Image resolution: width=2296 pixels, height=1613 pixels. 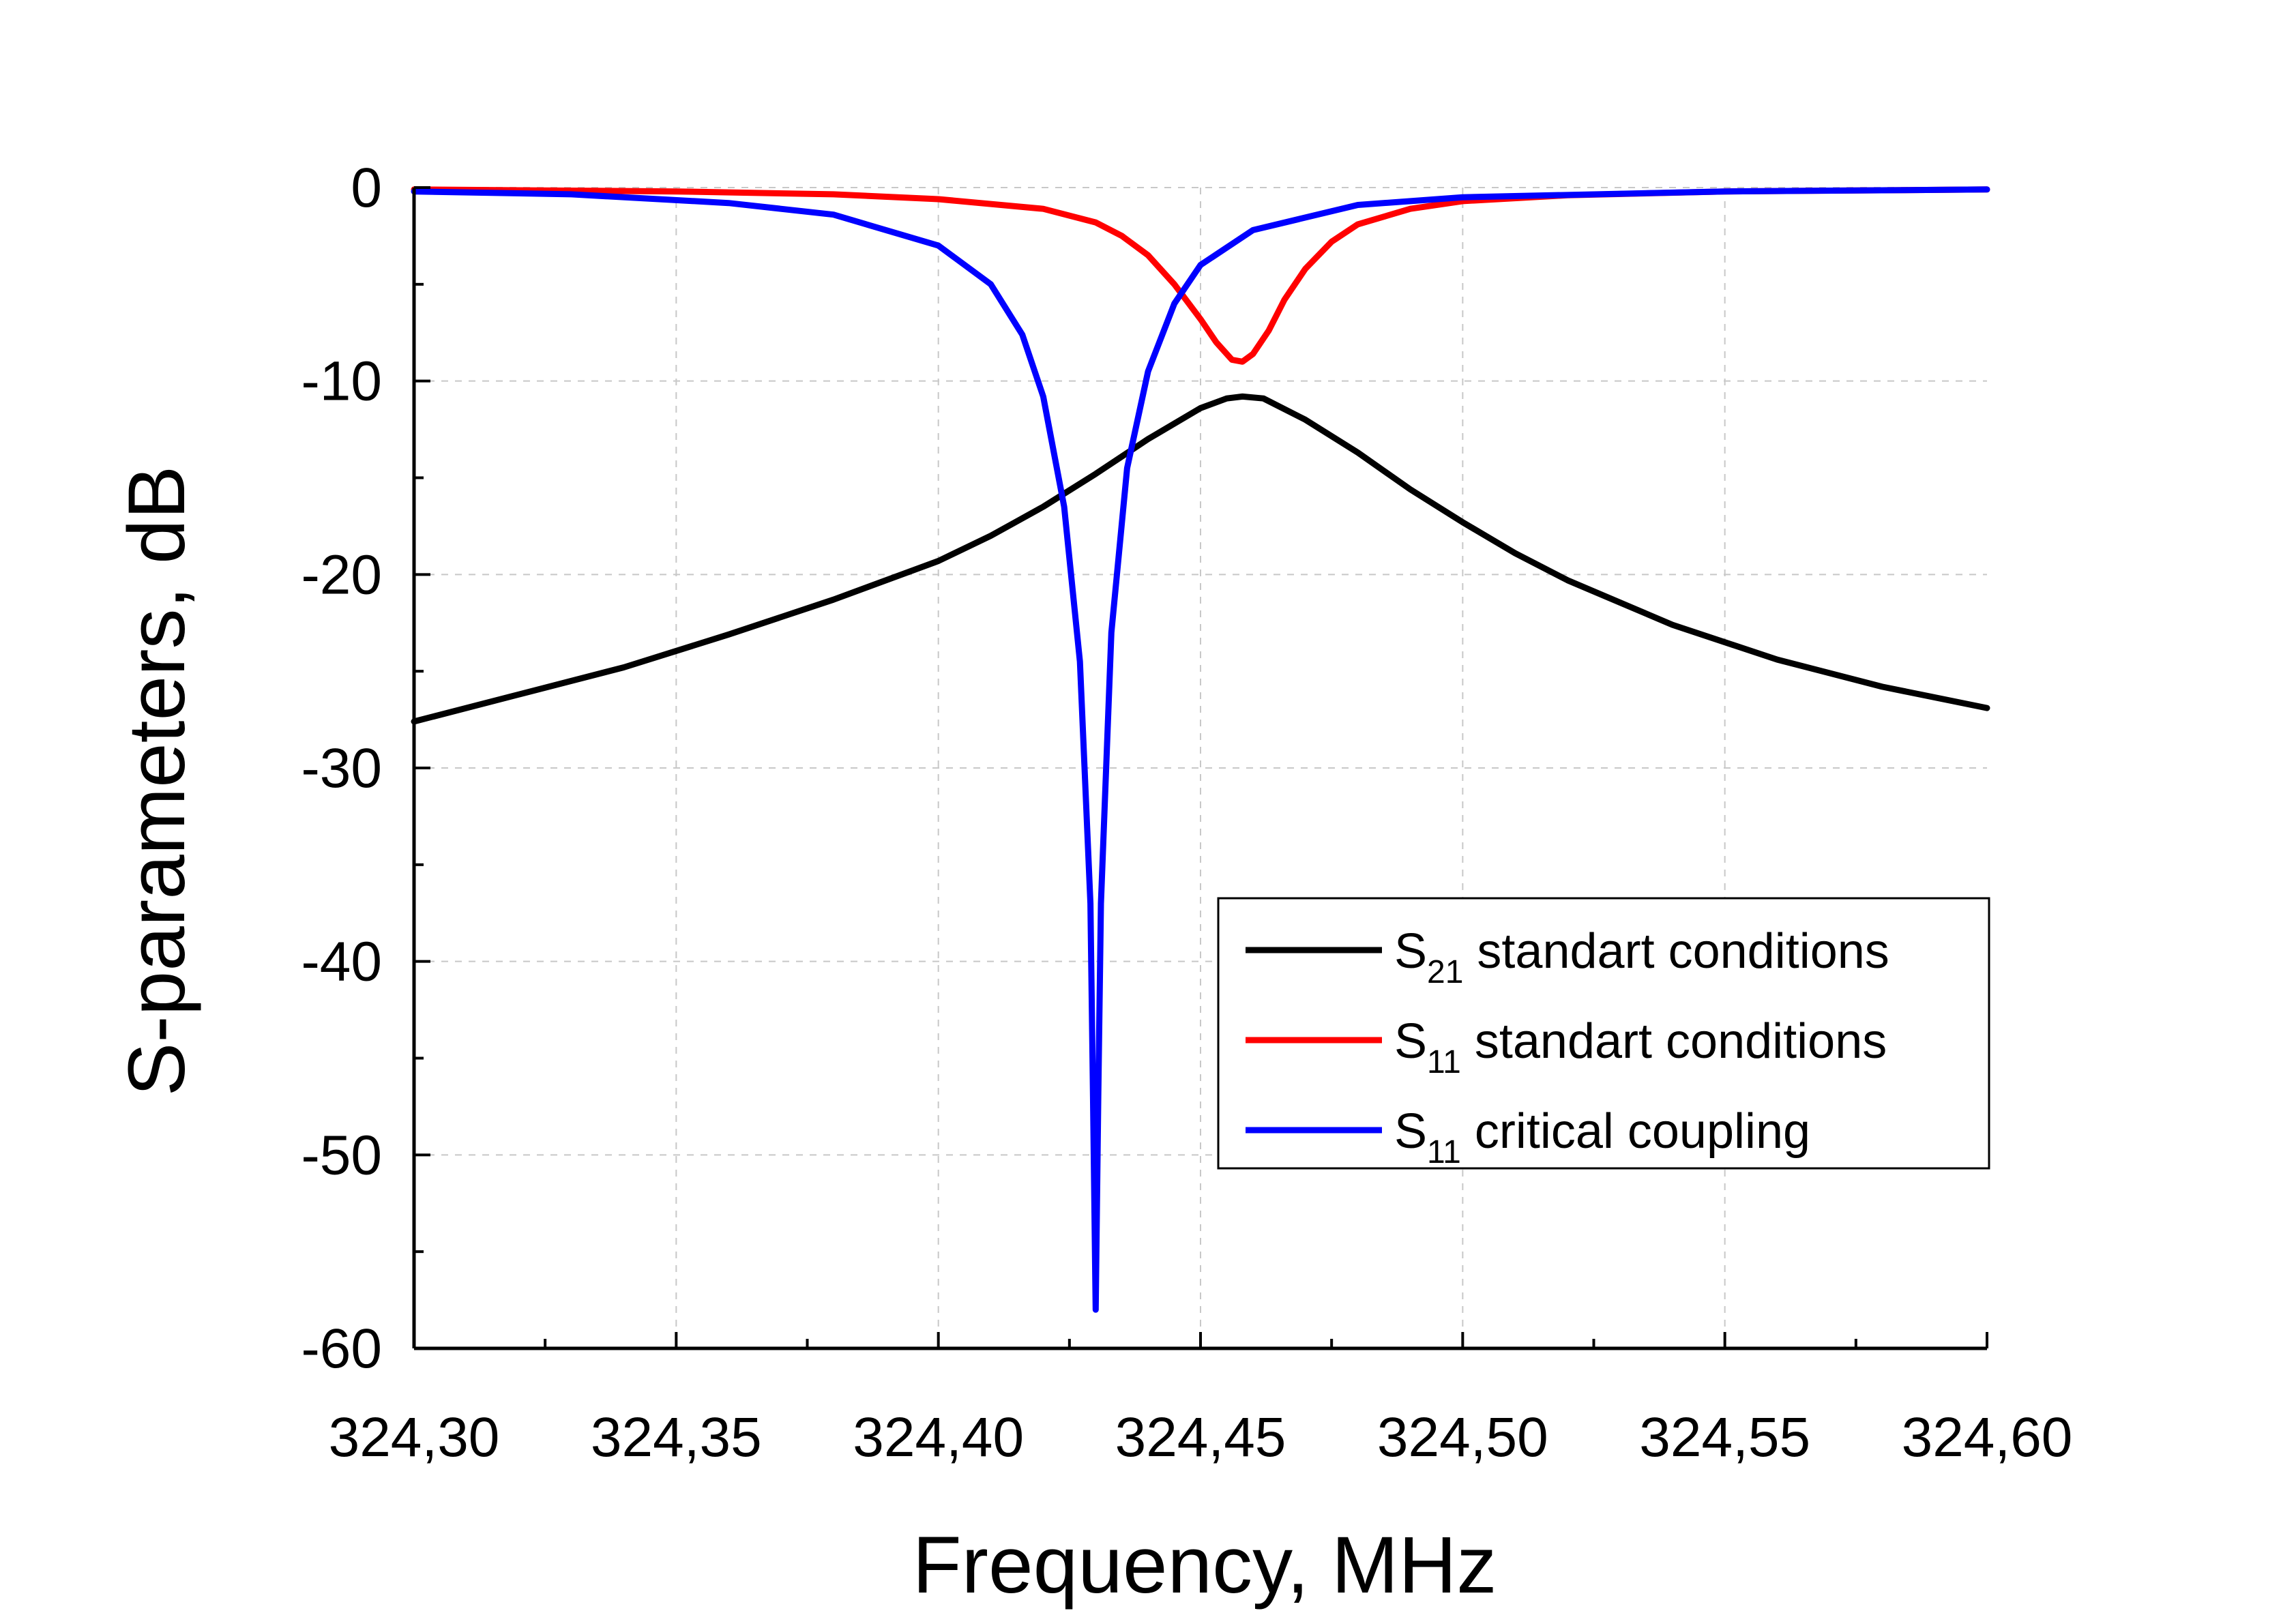 What do you see at coordinates (341, 768) in the screenshot?
I see `y-tick-label: -30` at bounding box center [341, 768].